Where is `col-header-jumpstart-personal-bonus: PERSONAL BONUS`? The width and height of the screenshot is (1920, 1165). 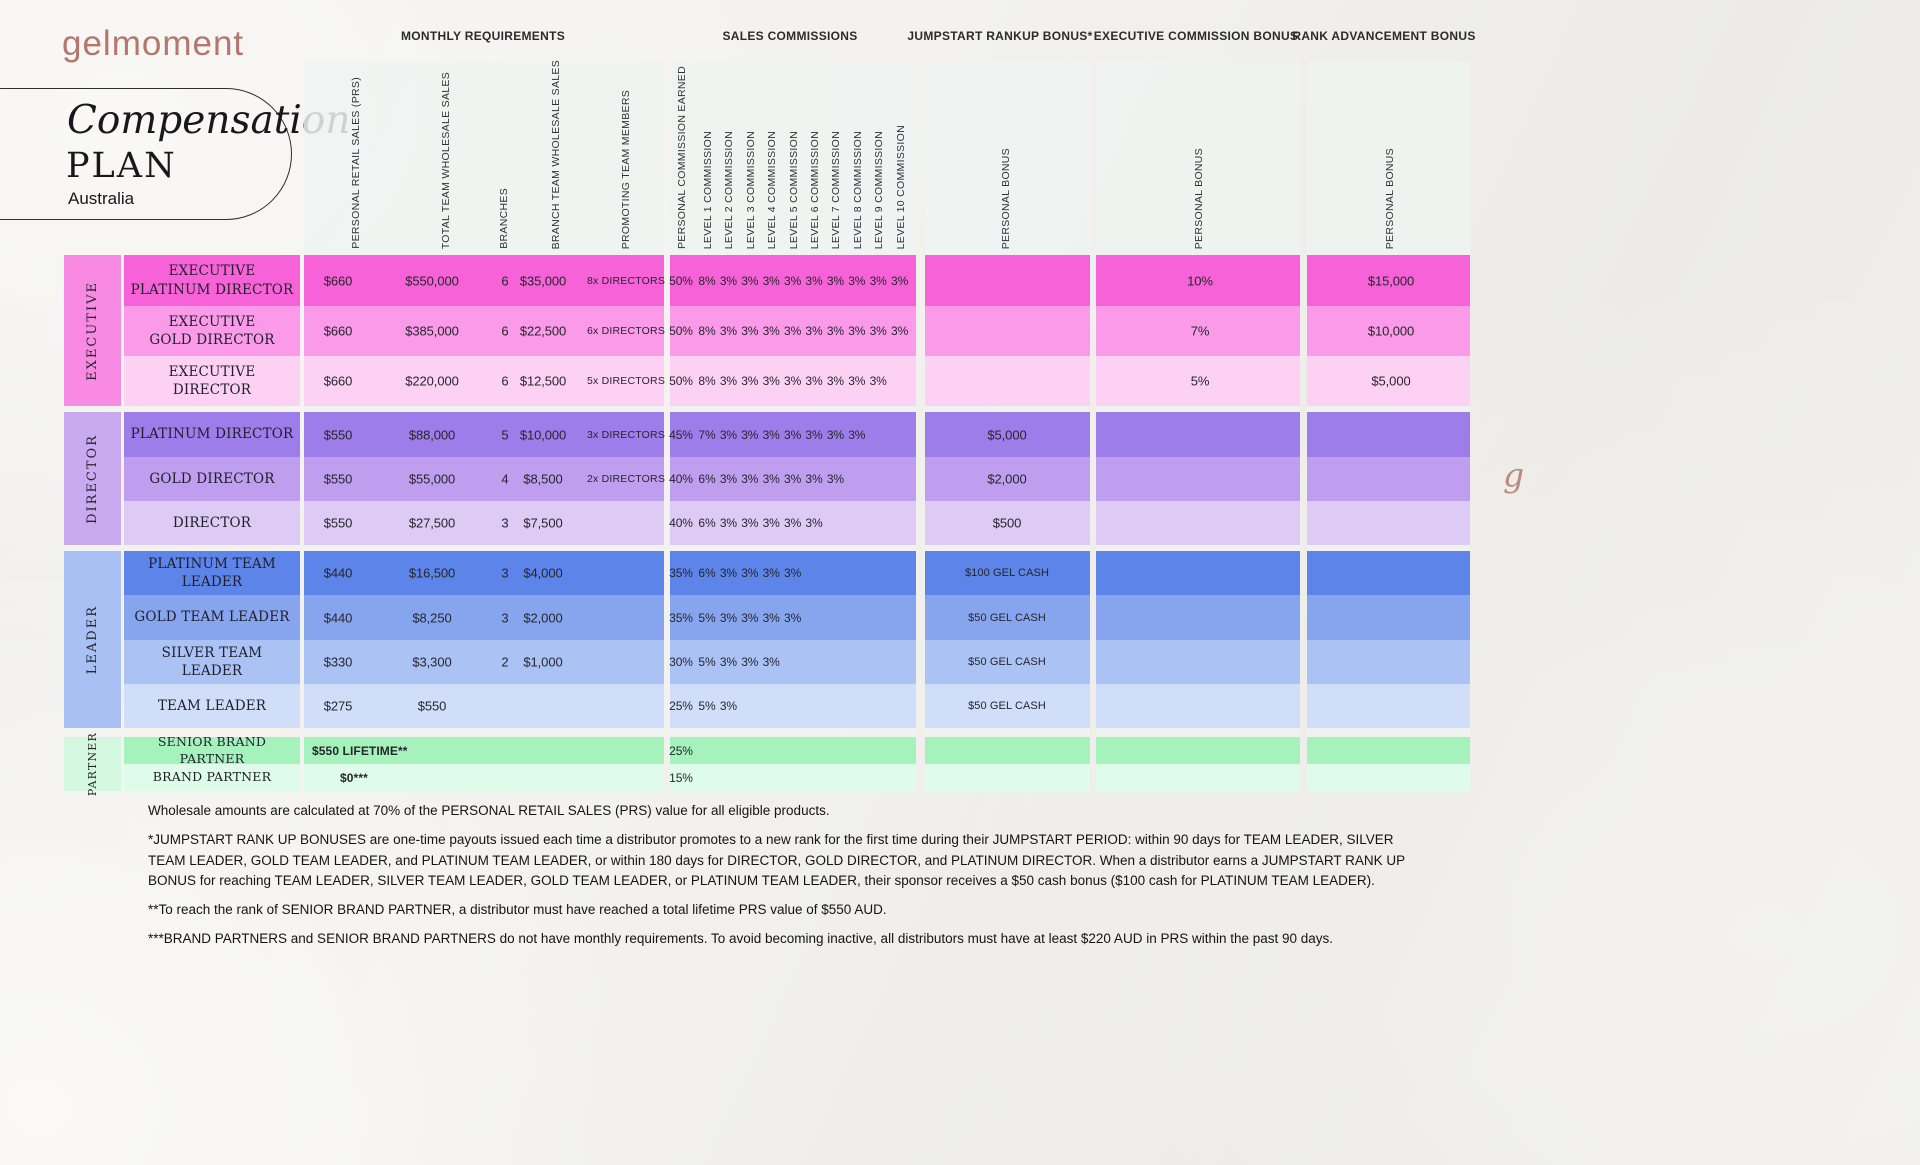 col-header-jumpstart-personal-bonus: PERSONAL BONUS is located at coordinates (1006, 198).